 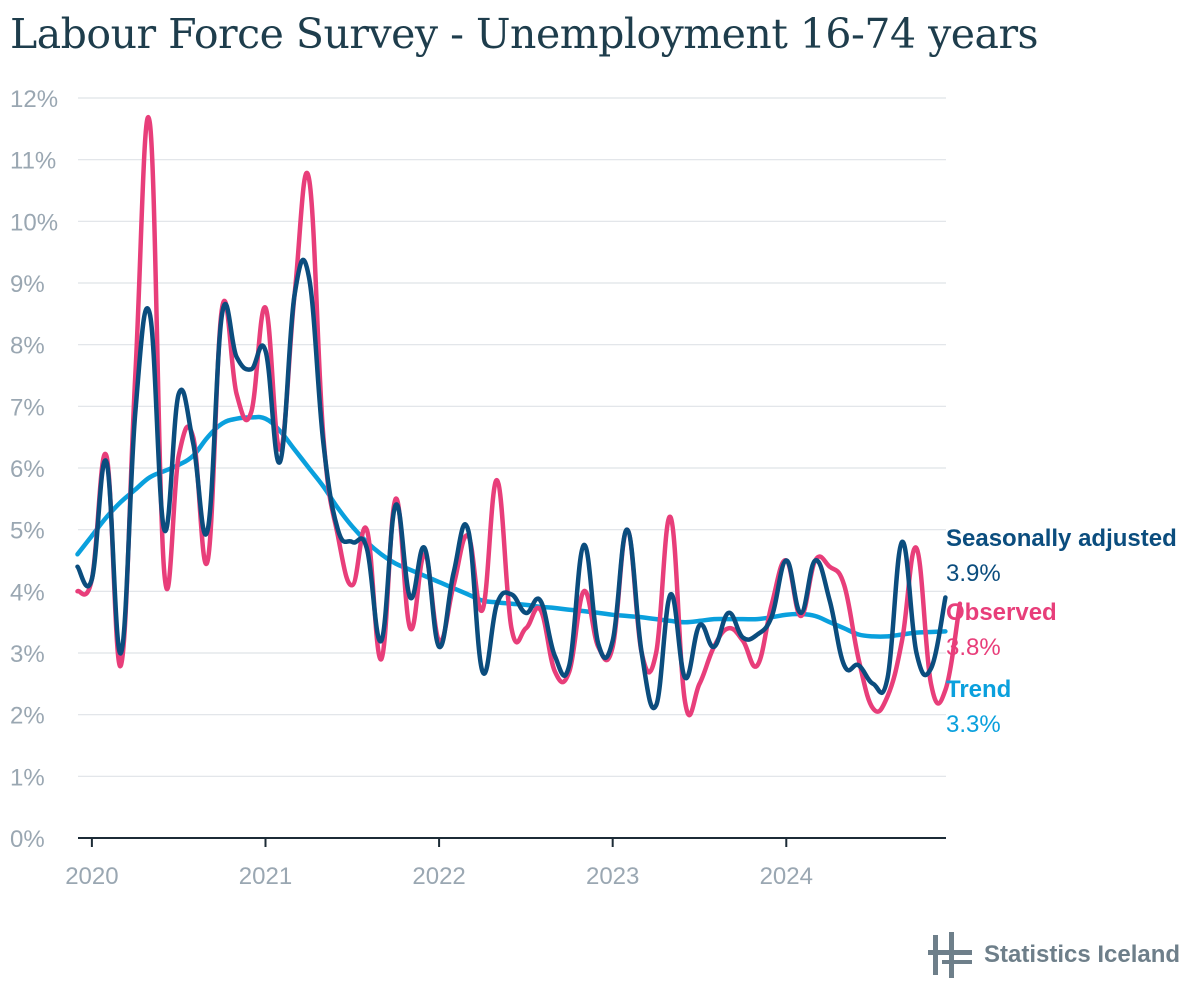 What do you see at coordinates (91, 876) in the screenshot?
I see `x-tick-label: 2020` at bounding box center [91, 876].